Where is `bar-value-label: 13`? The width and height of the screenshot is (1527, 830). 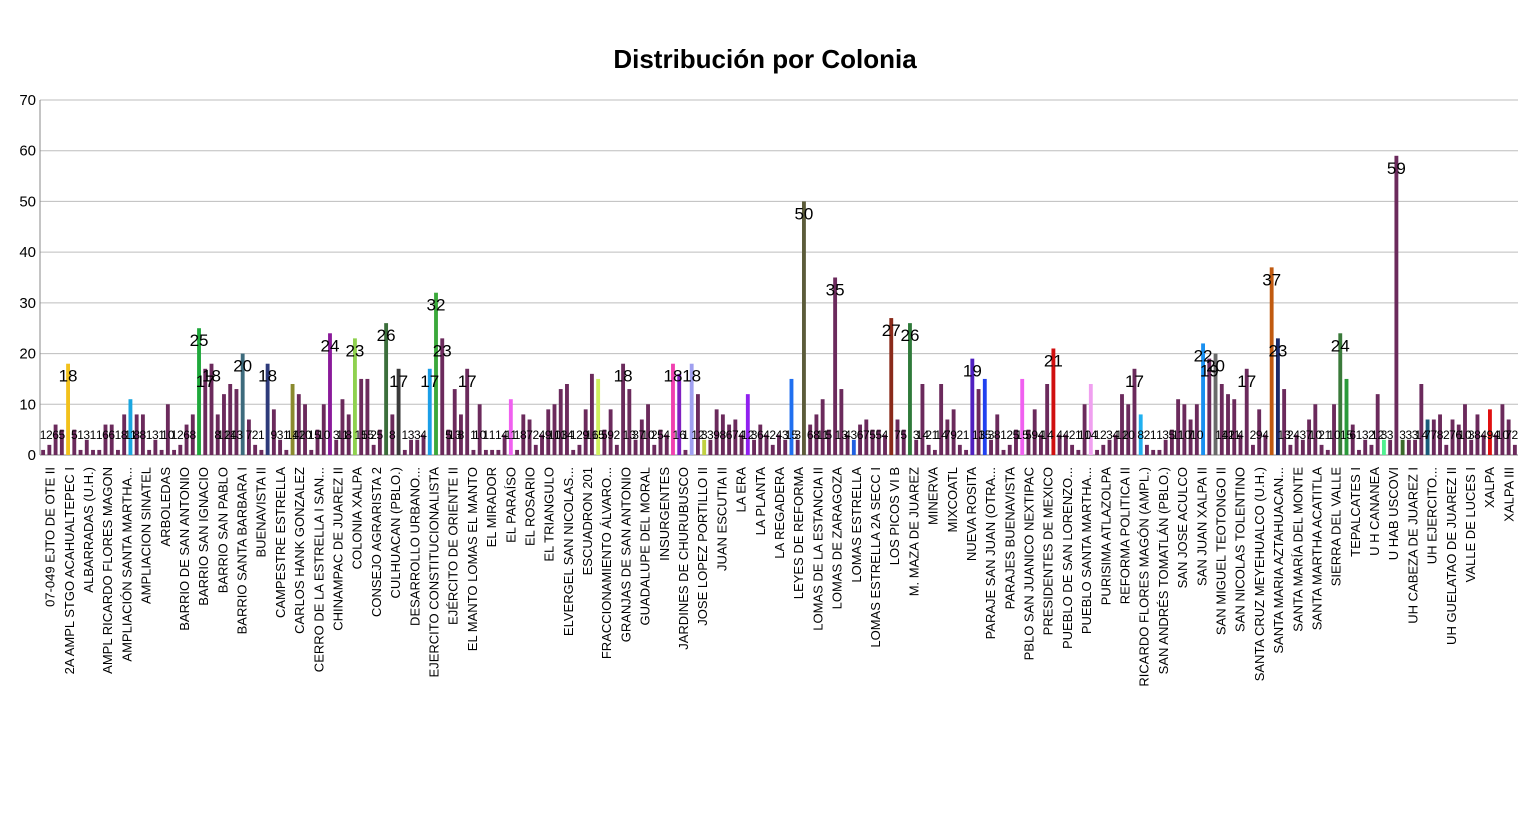
bar-value-label: 13 is located at coordinates (561, 435).